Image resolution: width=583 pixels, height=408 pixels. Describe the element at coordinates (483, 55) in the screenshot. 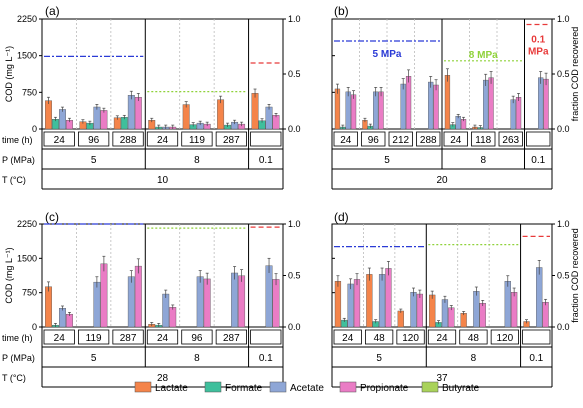

I see `annotation: 8 MPa` at that location.